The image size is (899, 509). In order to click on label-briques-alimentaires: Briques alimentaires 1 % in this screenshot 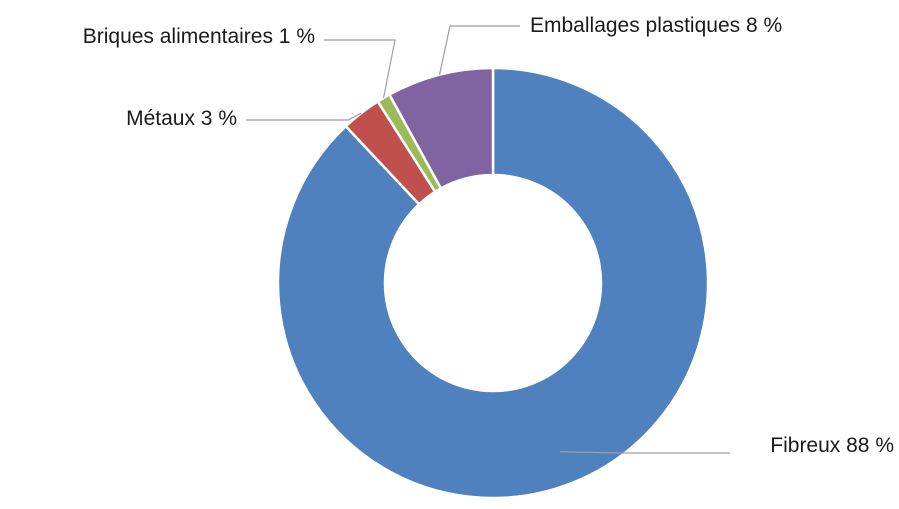, I will do `click(199, 36)`.